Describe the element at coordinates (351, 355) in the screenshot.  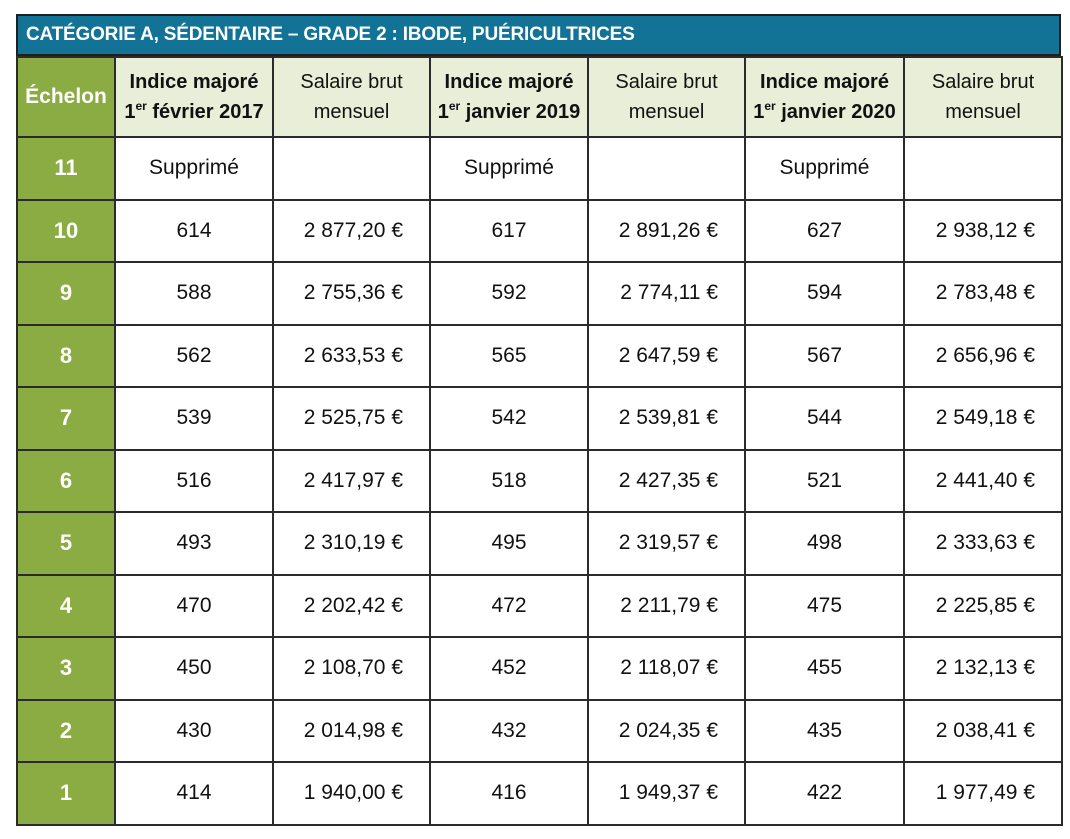
I see `salaire-2017-cell: 2 633,53 €` at that location.